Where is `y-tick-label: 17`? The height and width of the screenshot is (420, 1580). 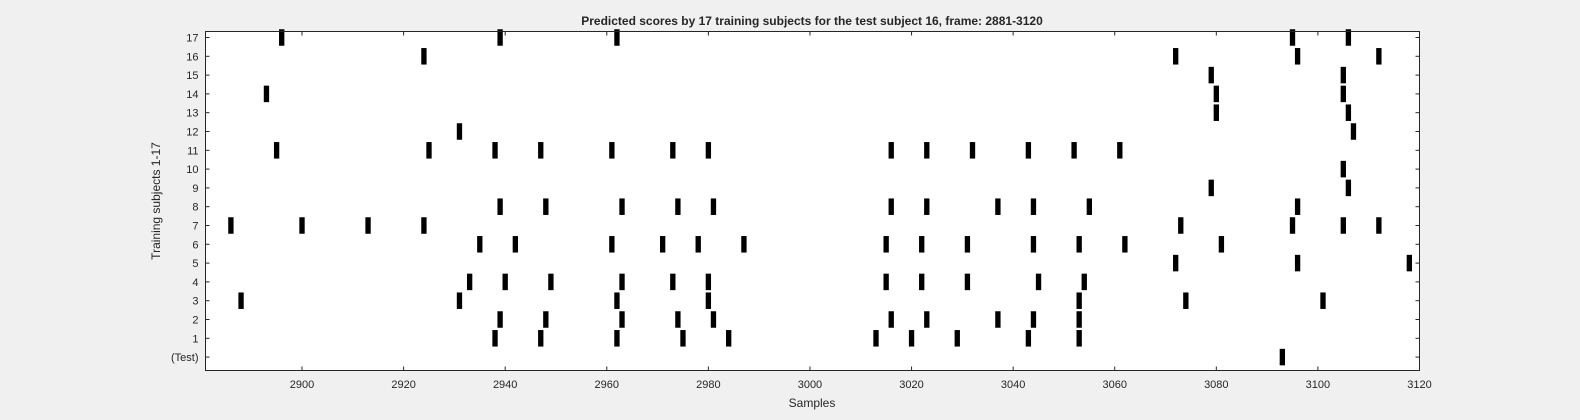
y-tick-label: 17 is located at coordinates (192, 39).